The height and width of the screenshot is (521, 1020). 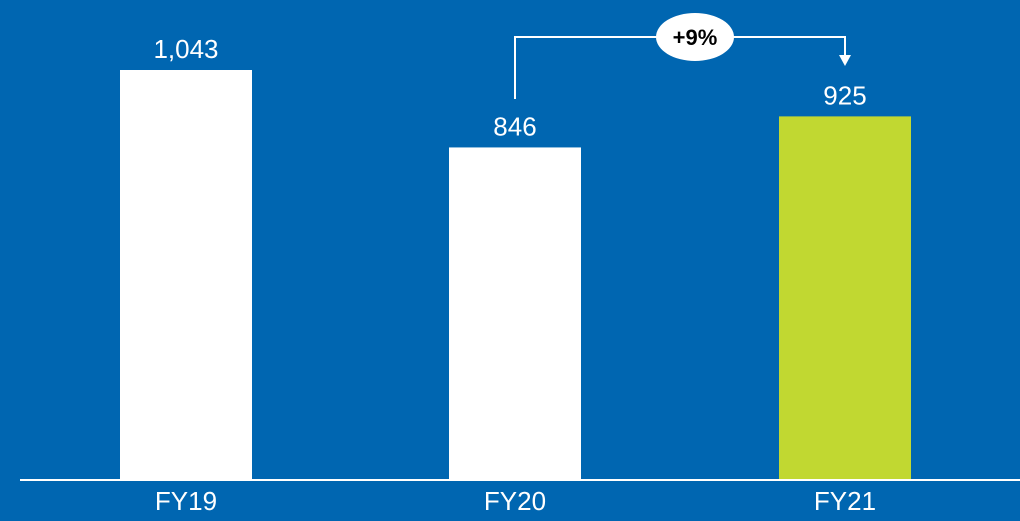 I want to click on value-label-fy21: 925, so click(x=844, y=95).